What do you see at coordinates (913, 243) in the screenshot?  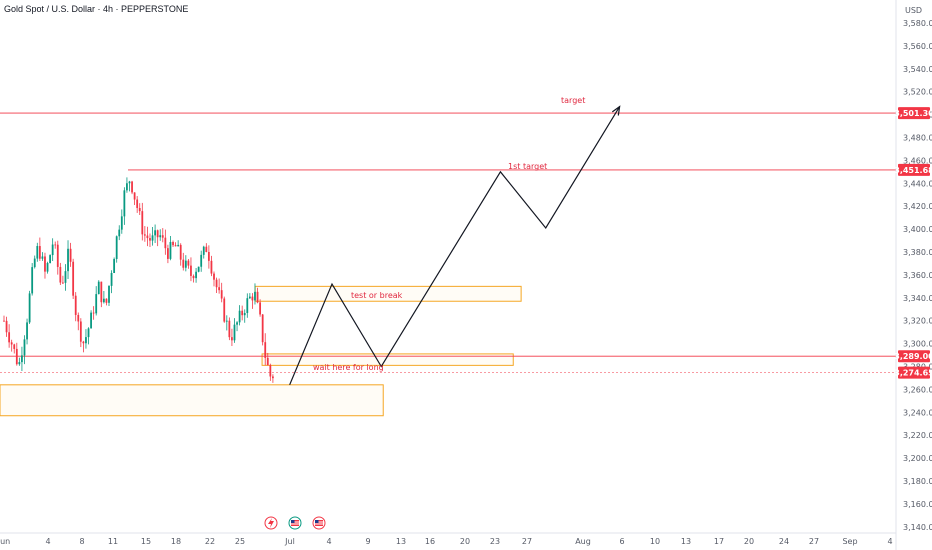 I see `price-tags: 3,501.30 3,451.68 3,289.00 3,274.65` at bounding box center [913, 243].